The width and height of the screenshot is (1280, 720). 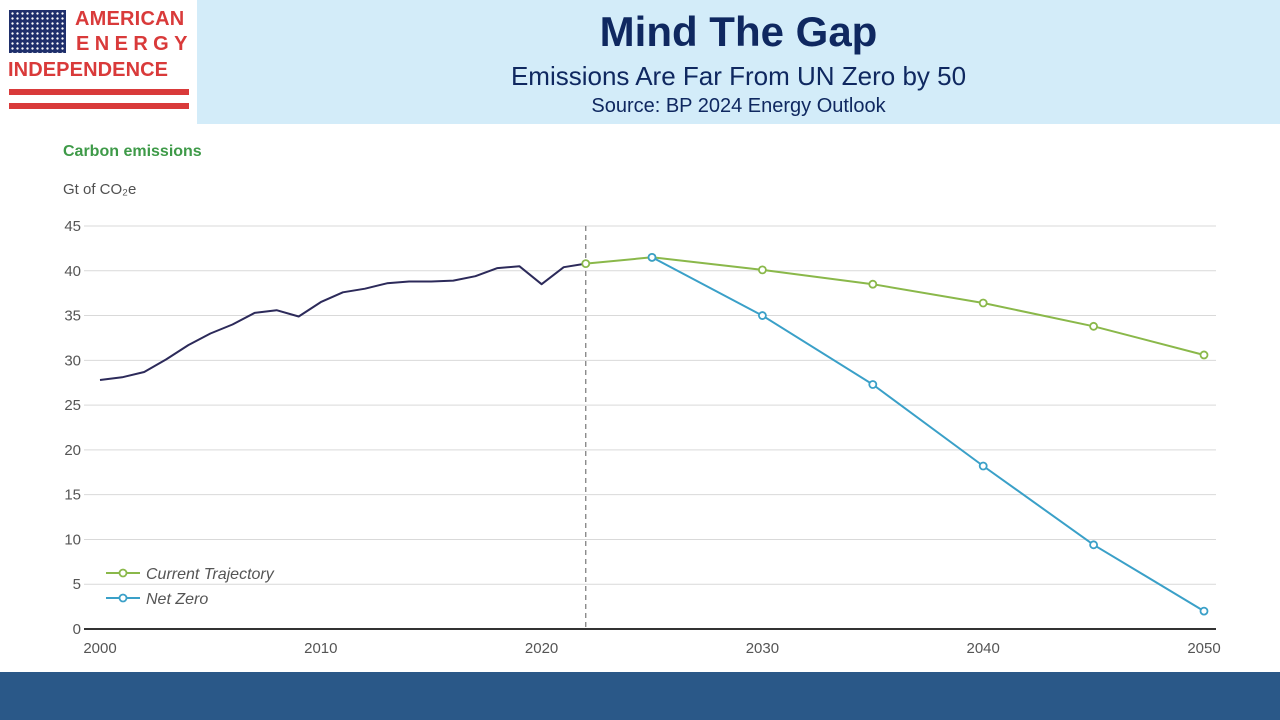 I want to click on y-tick-label: 35, so click(x=72, y=316).